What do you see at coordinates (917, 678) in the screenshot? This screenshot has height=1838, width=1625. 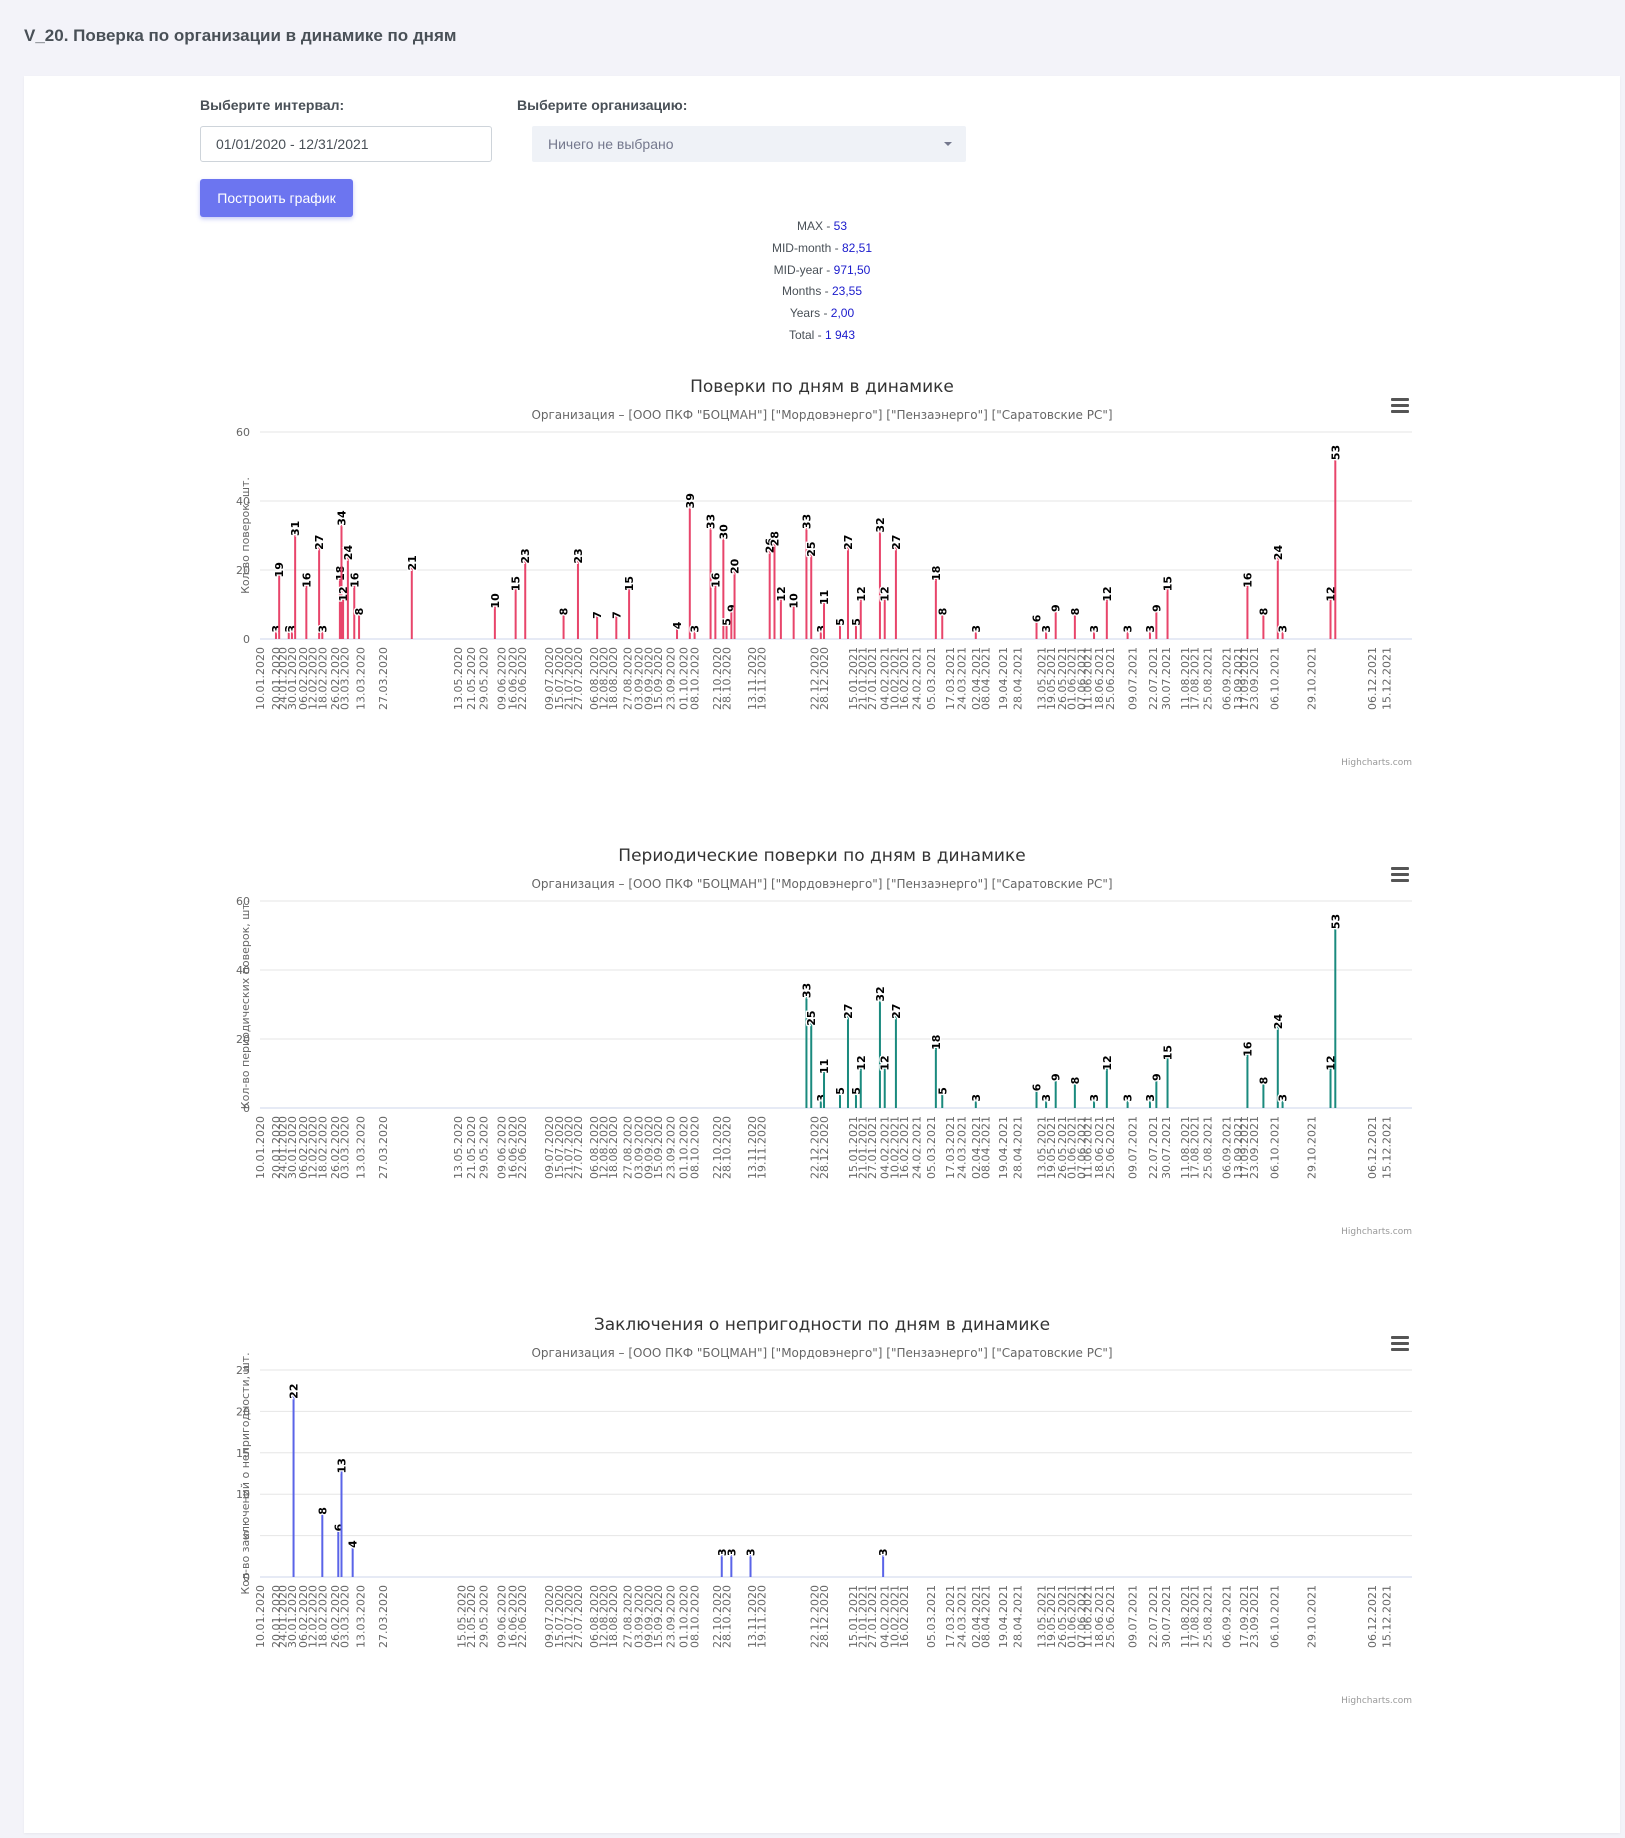 I see `x-tick-label: 24.02.2021` at bounding box center [917, 678].